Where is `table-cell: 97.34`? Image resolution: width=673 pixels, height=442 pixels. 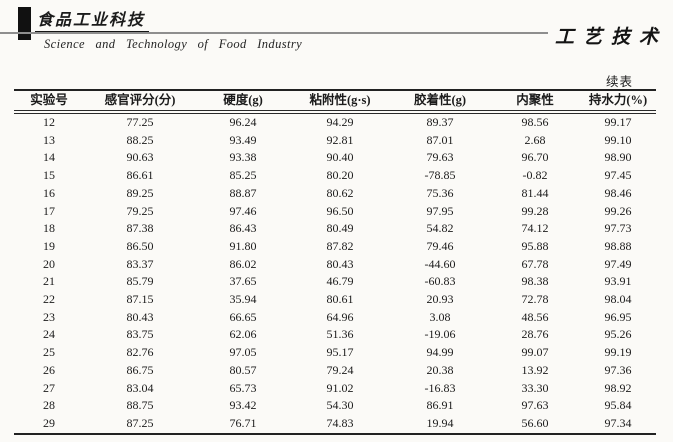 table-cell: 97.34 is located at coordinates (618, 422).